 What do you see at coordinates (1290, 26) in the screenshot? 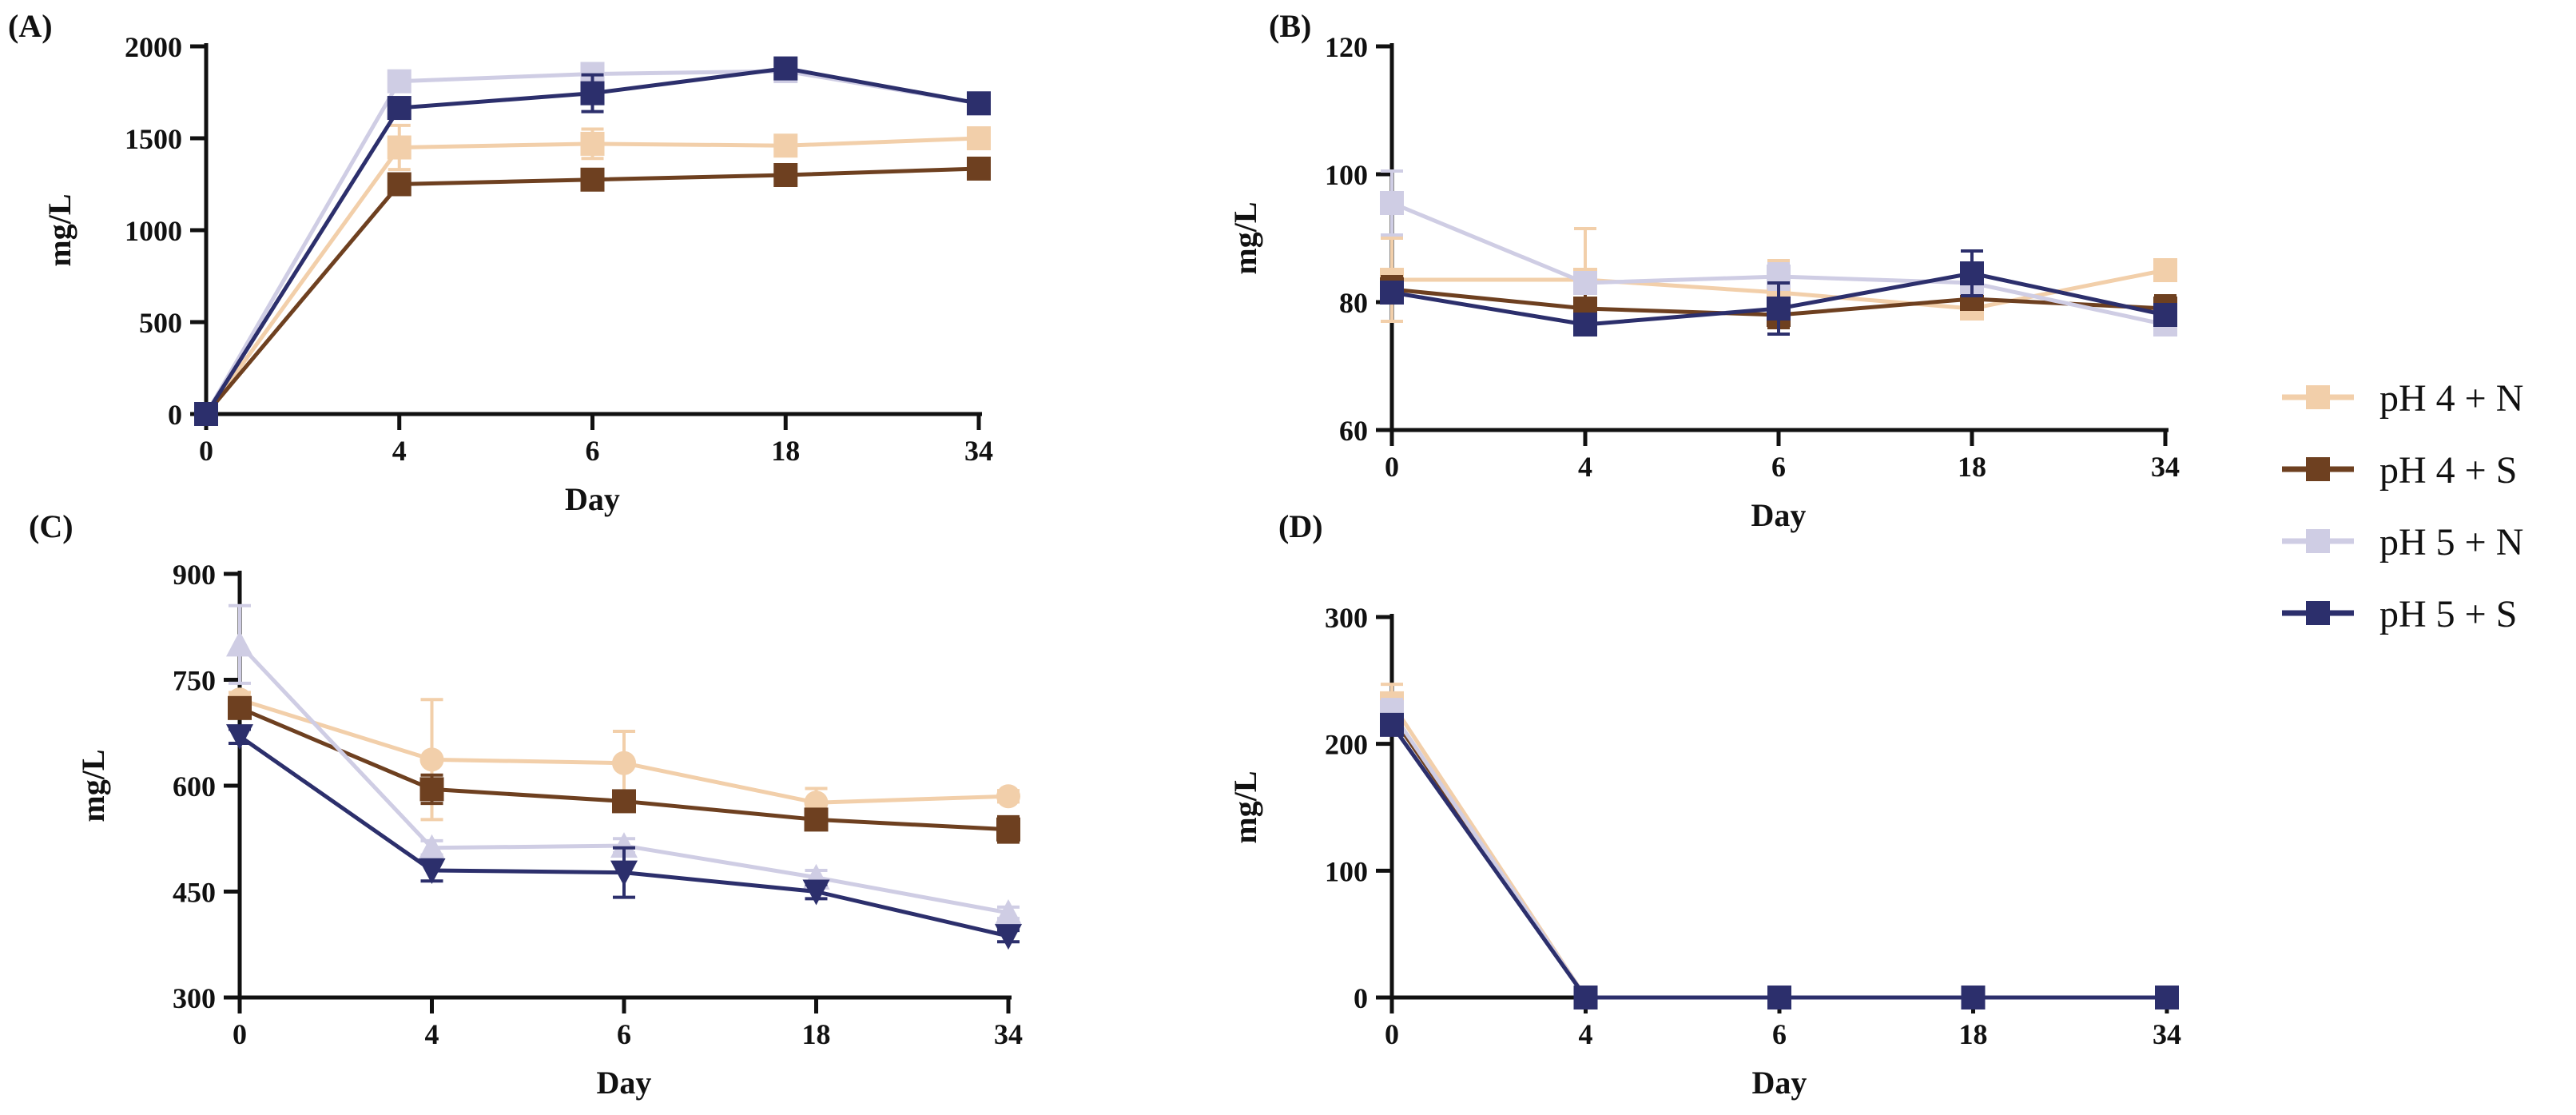
I see `panel-letter: (B)` at bounding box center [1290, 26].